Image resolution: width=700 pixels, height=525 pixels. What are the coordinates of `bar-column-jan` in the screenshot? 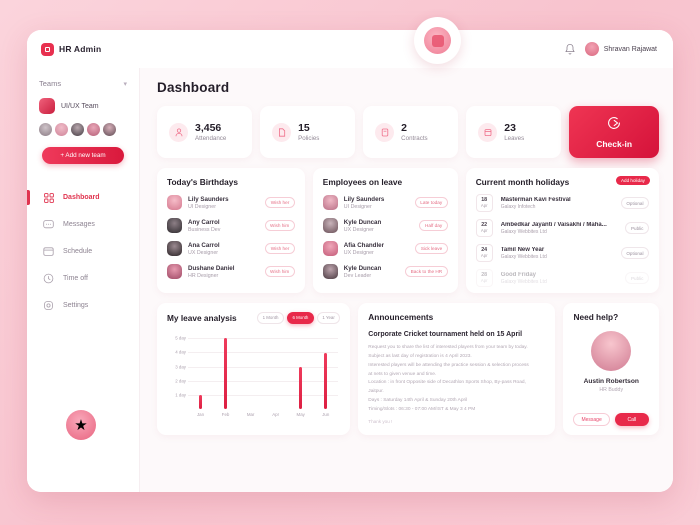 It's located at (201, 371).